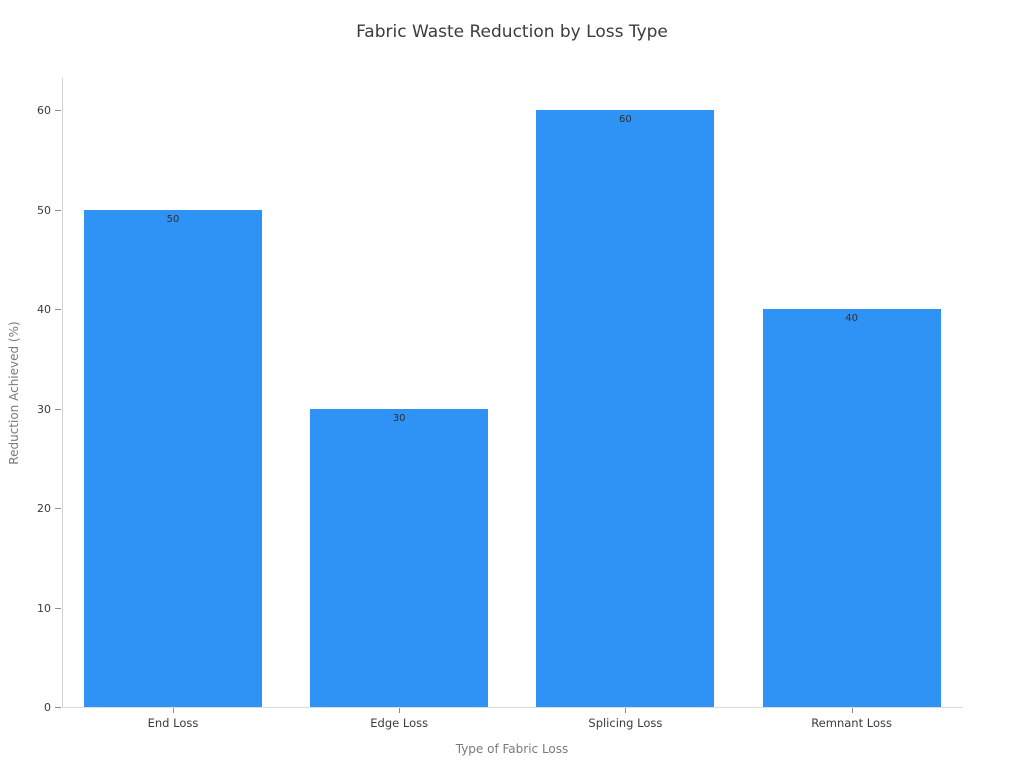  What do you see at coordinates (625, 723) in the screenshot?
I see `x-category-label: Splicing Loss` at bounding box center [625, 723].